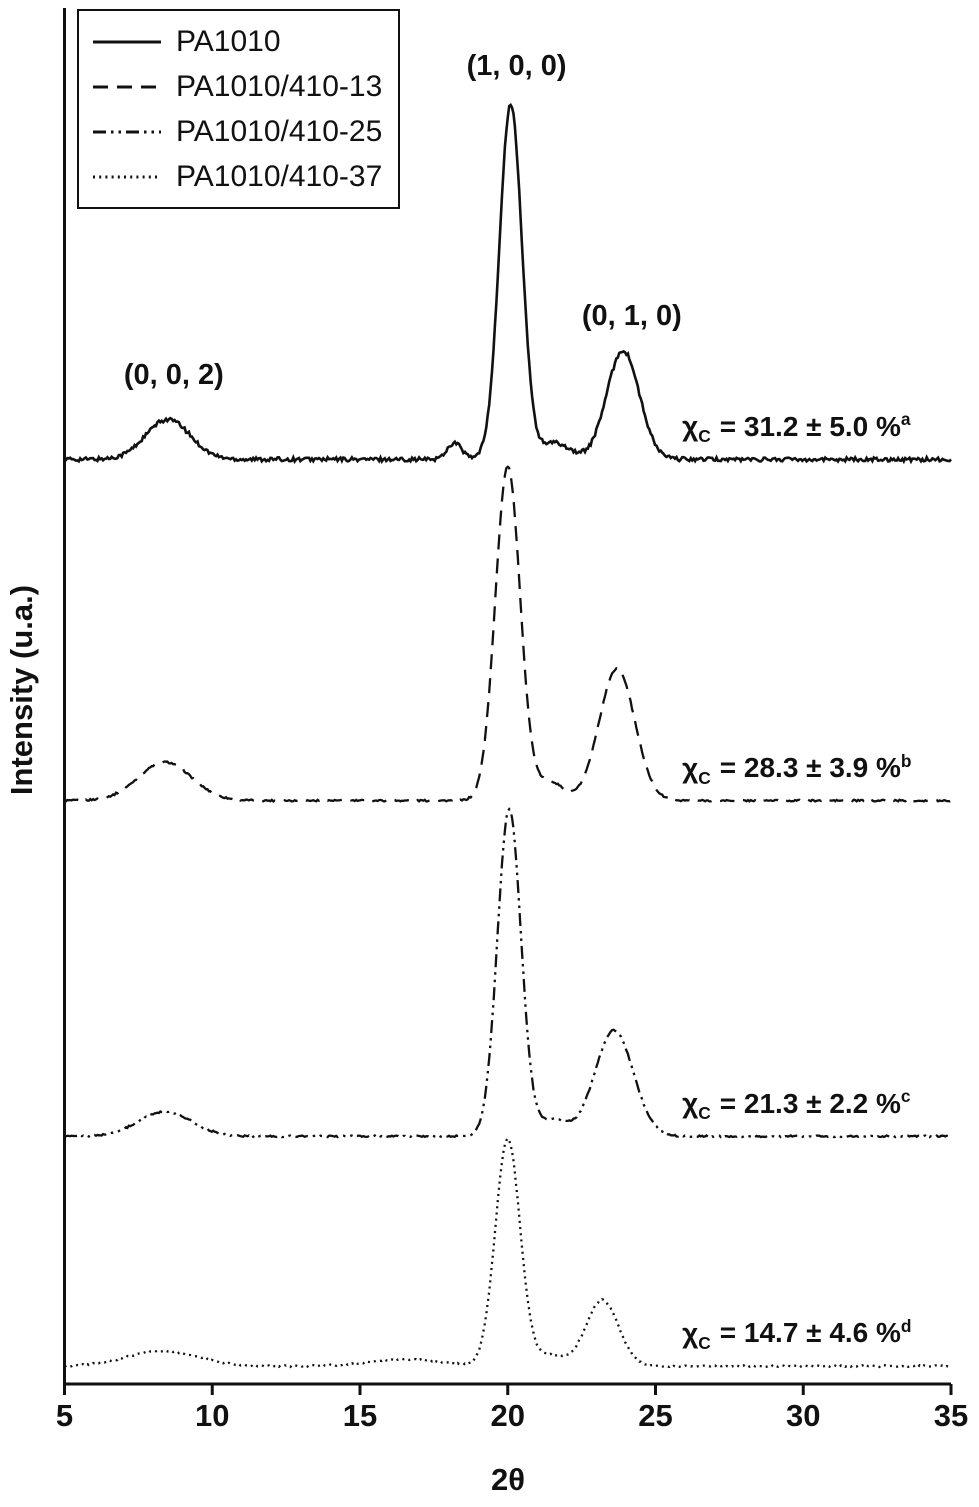  I want to click on crystallinity-annotation-410-25: χC = 21.3 ± 2.2 %c, so click(796, 1105).